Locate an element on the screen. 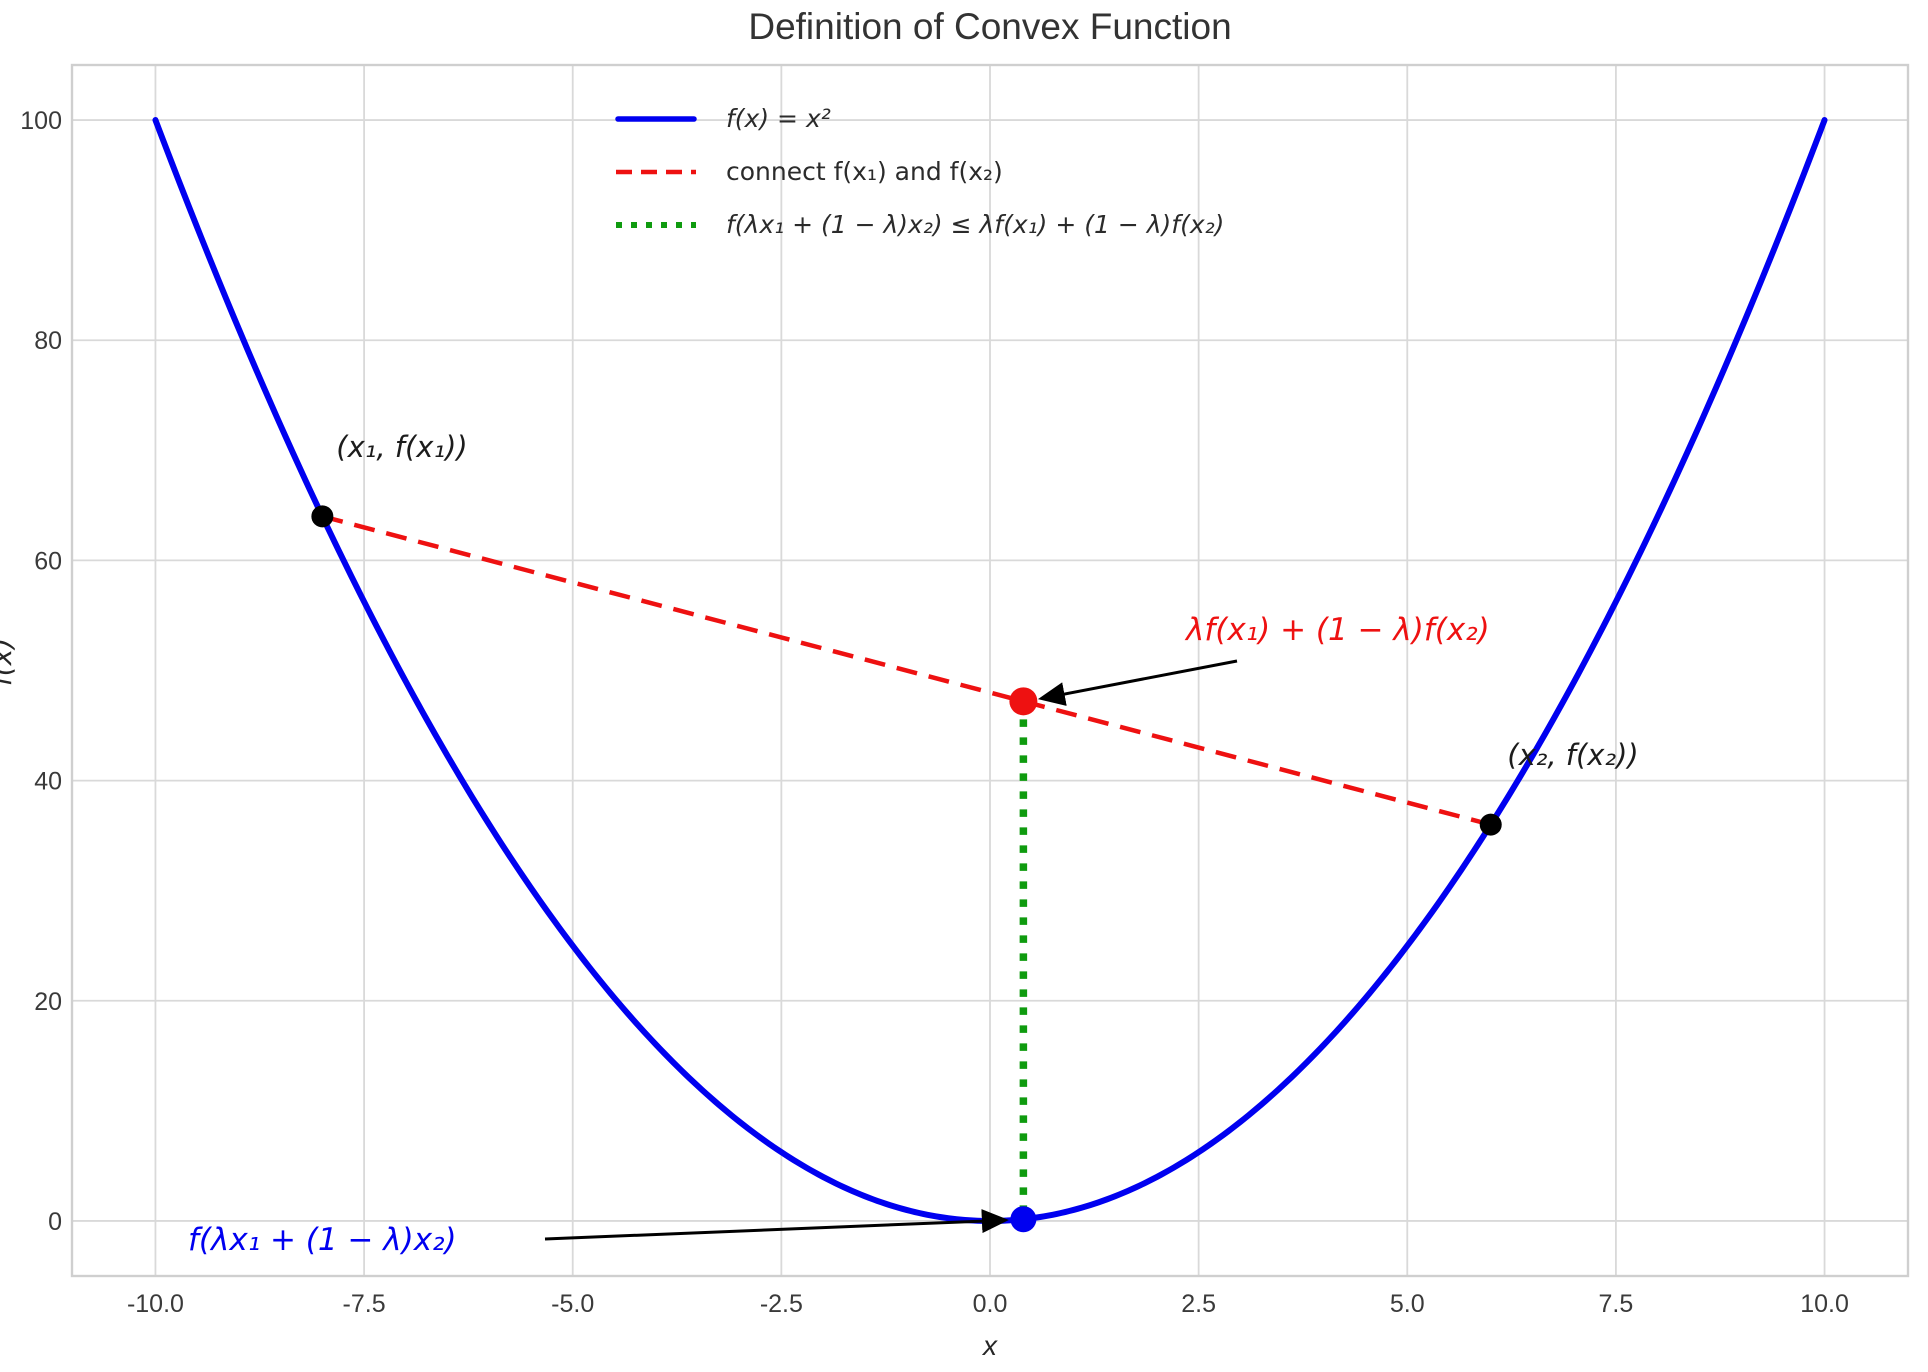 This screenshot has height=1372, width=1928. x-tick-label: 0.0 is located at coordinates (990, 1304).